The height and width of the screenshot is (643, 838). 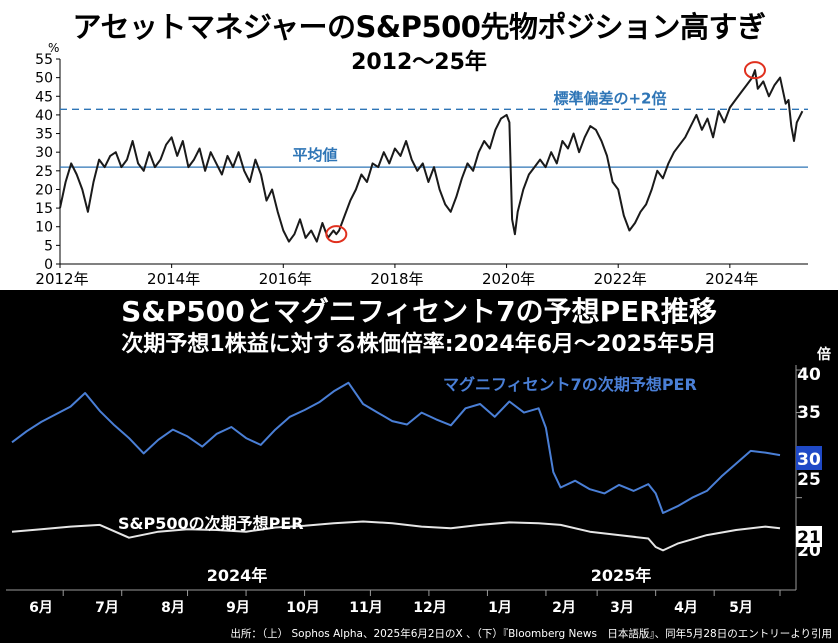 I want to click on reference-line-label: 平均値, so click(x=314, y=155).